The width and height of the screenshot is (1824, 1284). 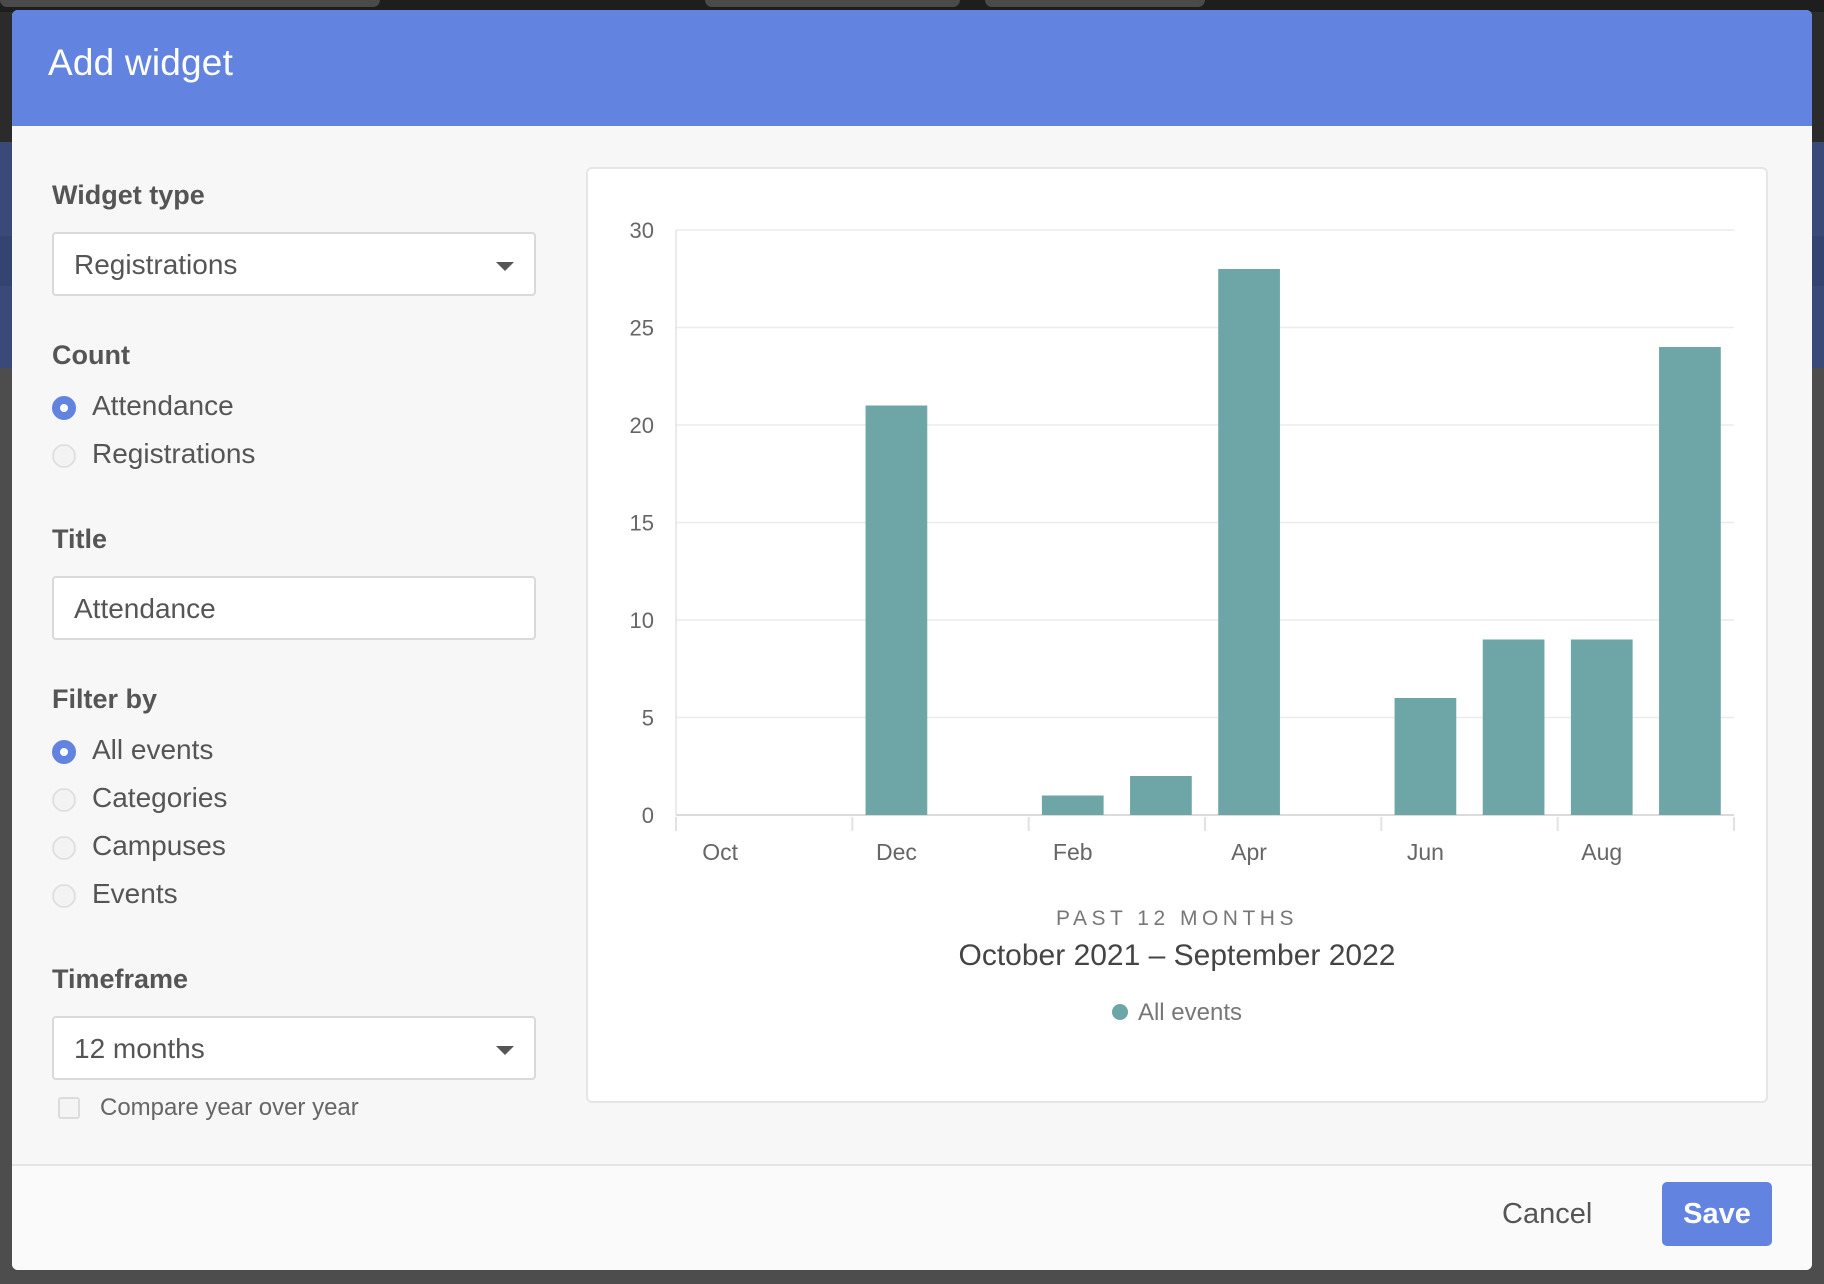 What do you see at coordinates (642, 425) in the screenshot?
I see `y-tick-label: 20` at bounding box center [642, 425].